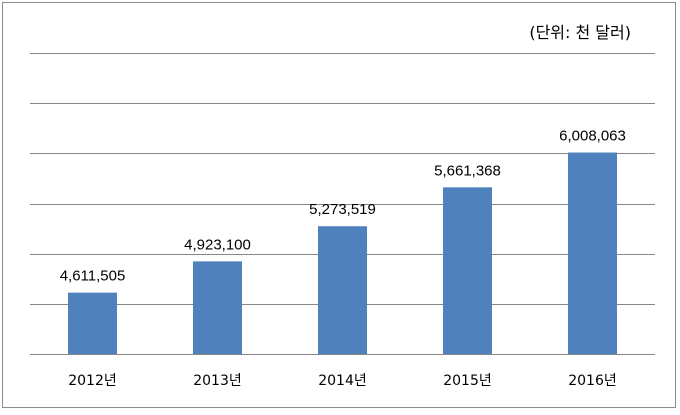 This screenshot has height=415, width=680. I want to click on x-tick-4: 2015년, so click(467, 381).